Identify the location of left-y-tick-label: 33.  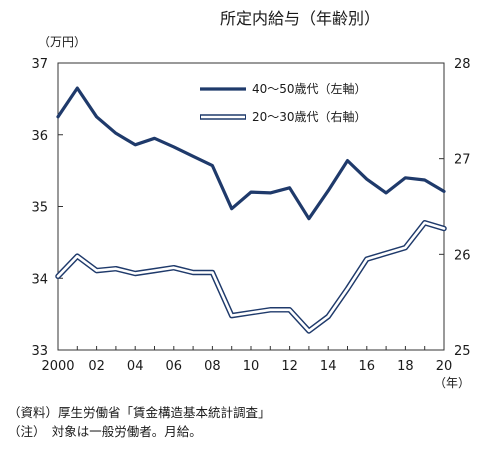
(39, 351).